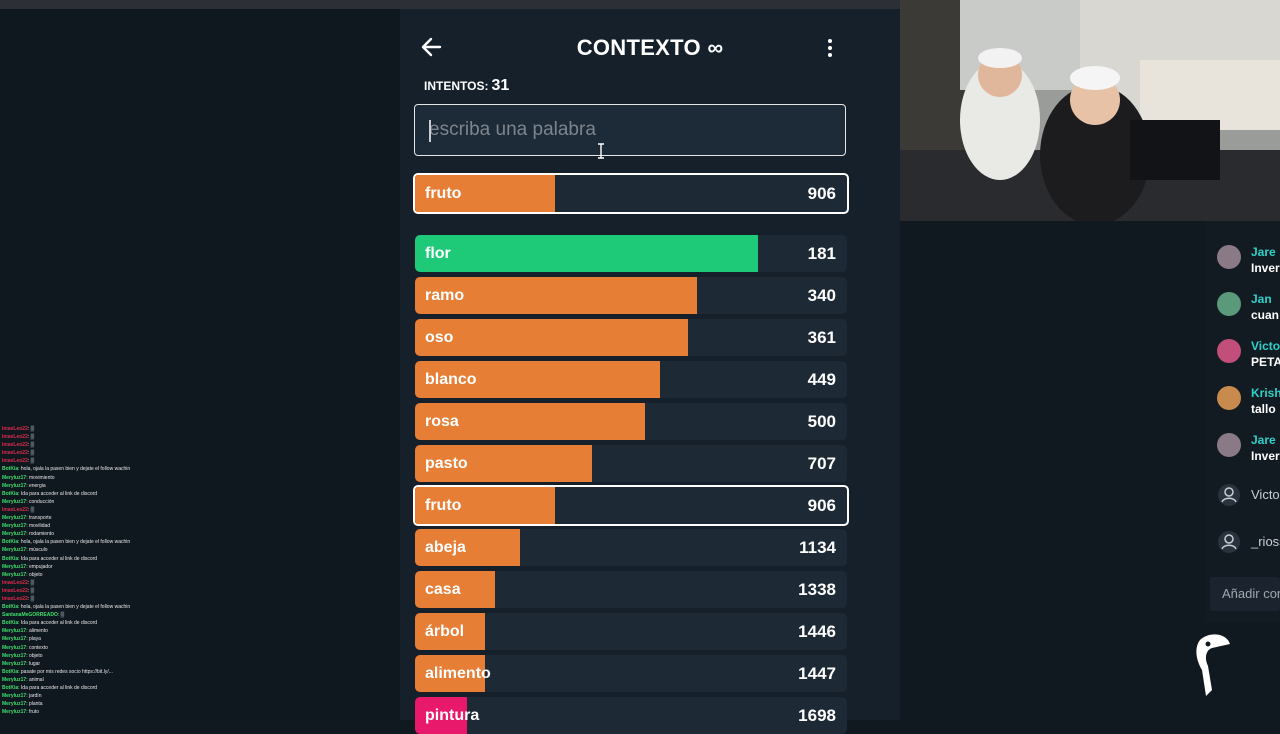  Describe the element at coordinates (102, 615) in the screenshot. I see `overlay-chat-line: SantanaMeGORREADO: ▒` at that location.